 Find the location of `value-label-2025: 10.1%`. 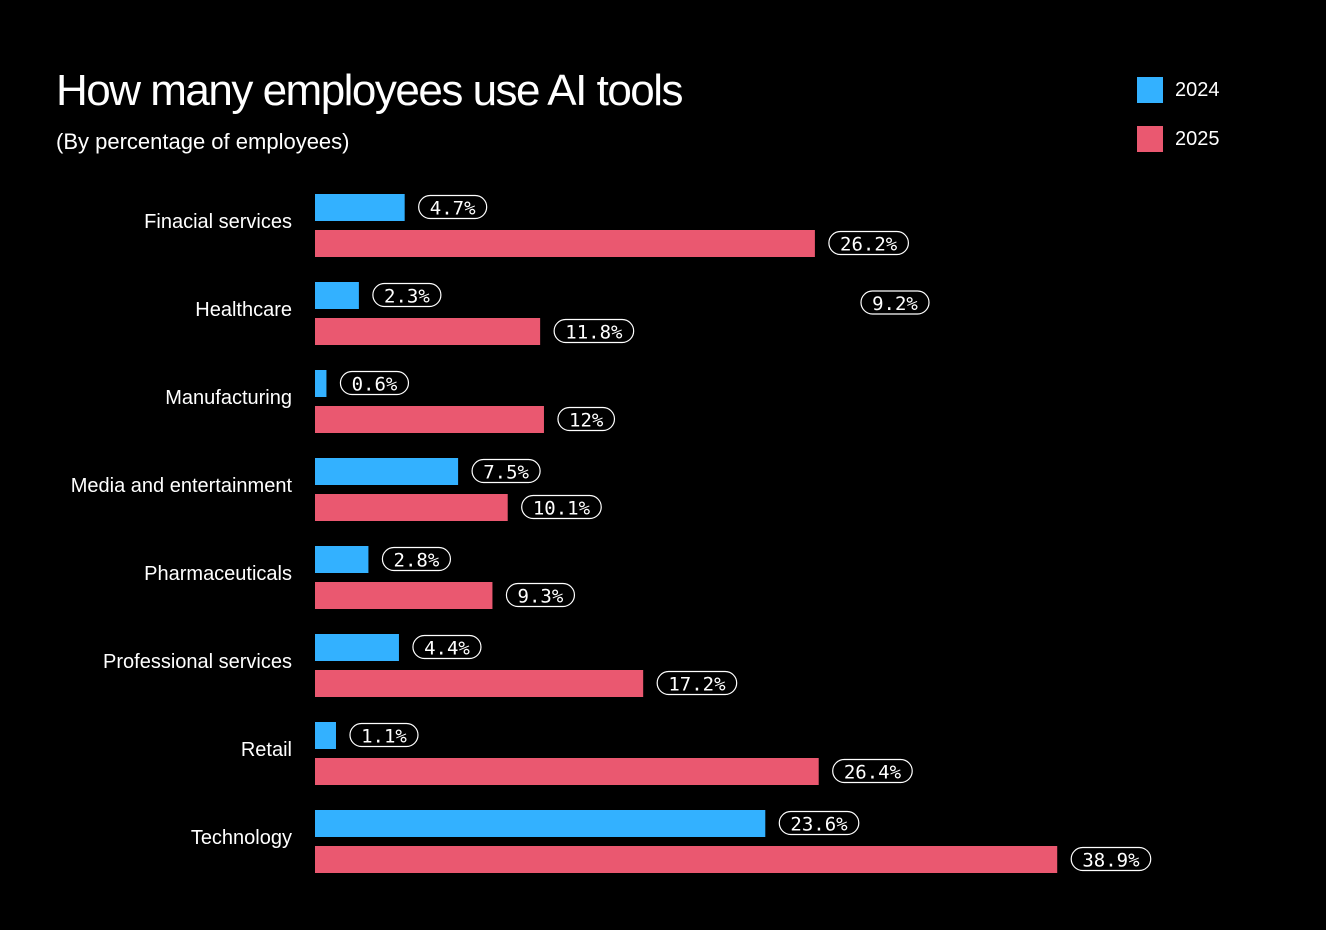

value-label-2025: 10.1% is located at coordinates (562, 509).